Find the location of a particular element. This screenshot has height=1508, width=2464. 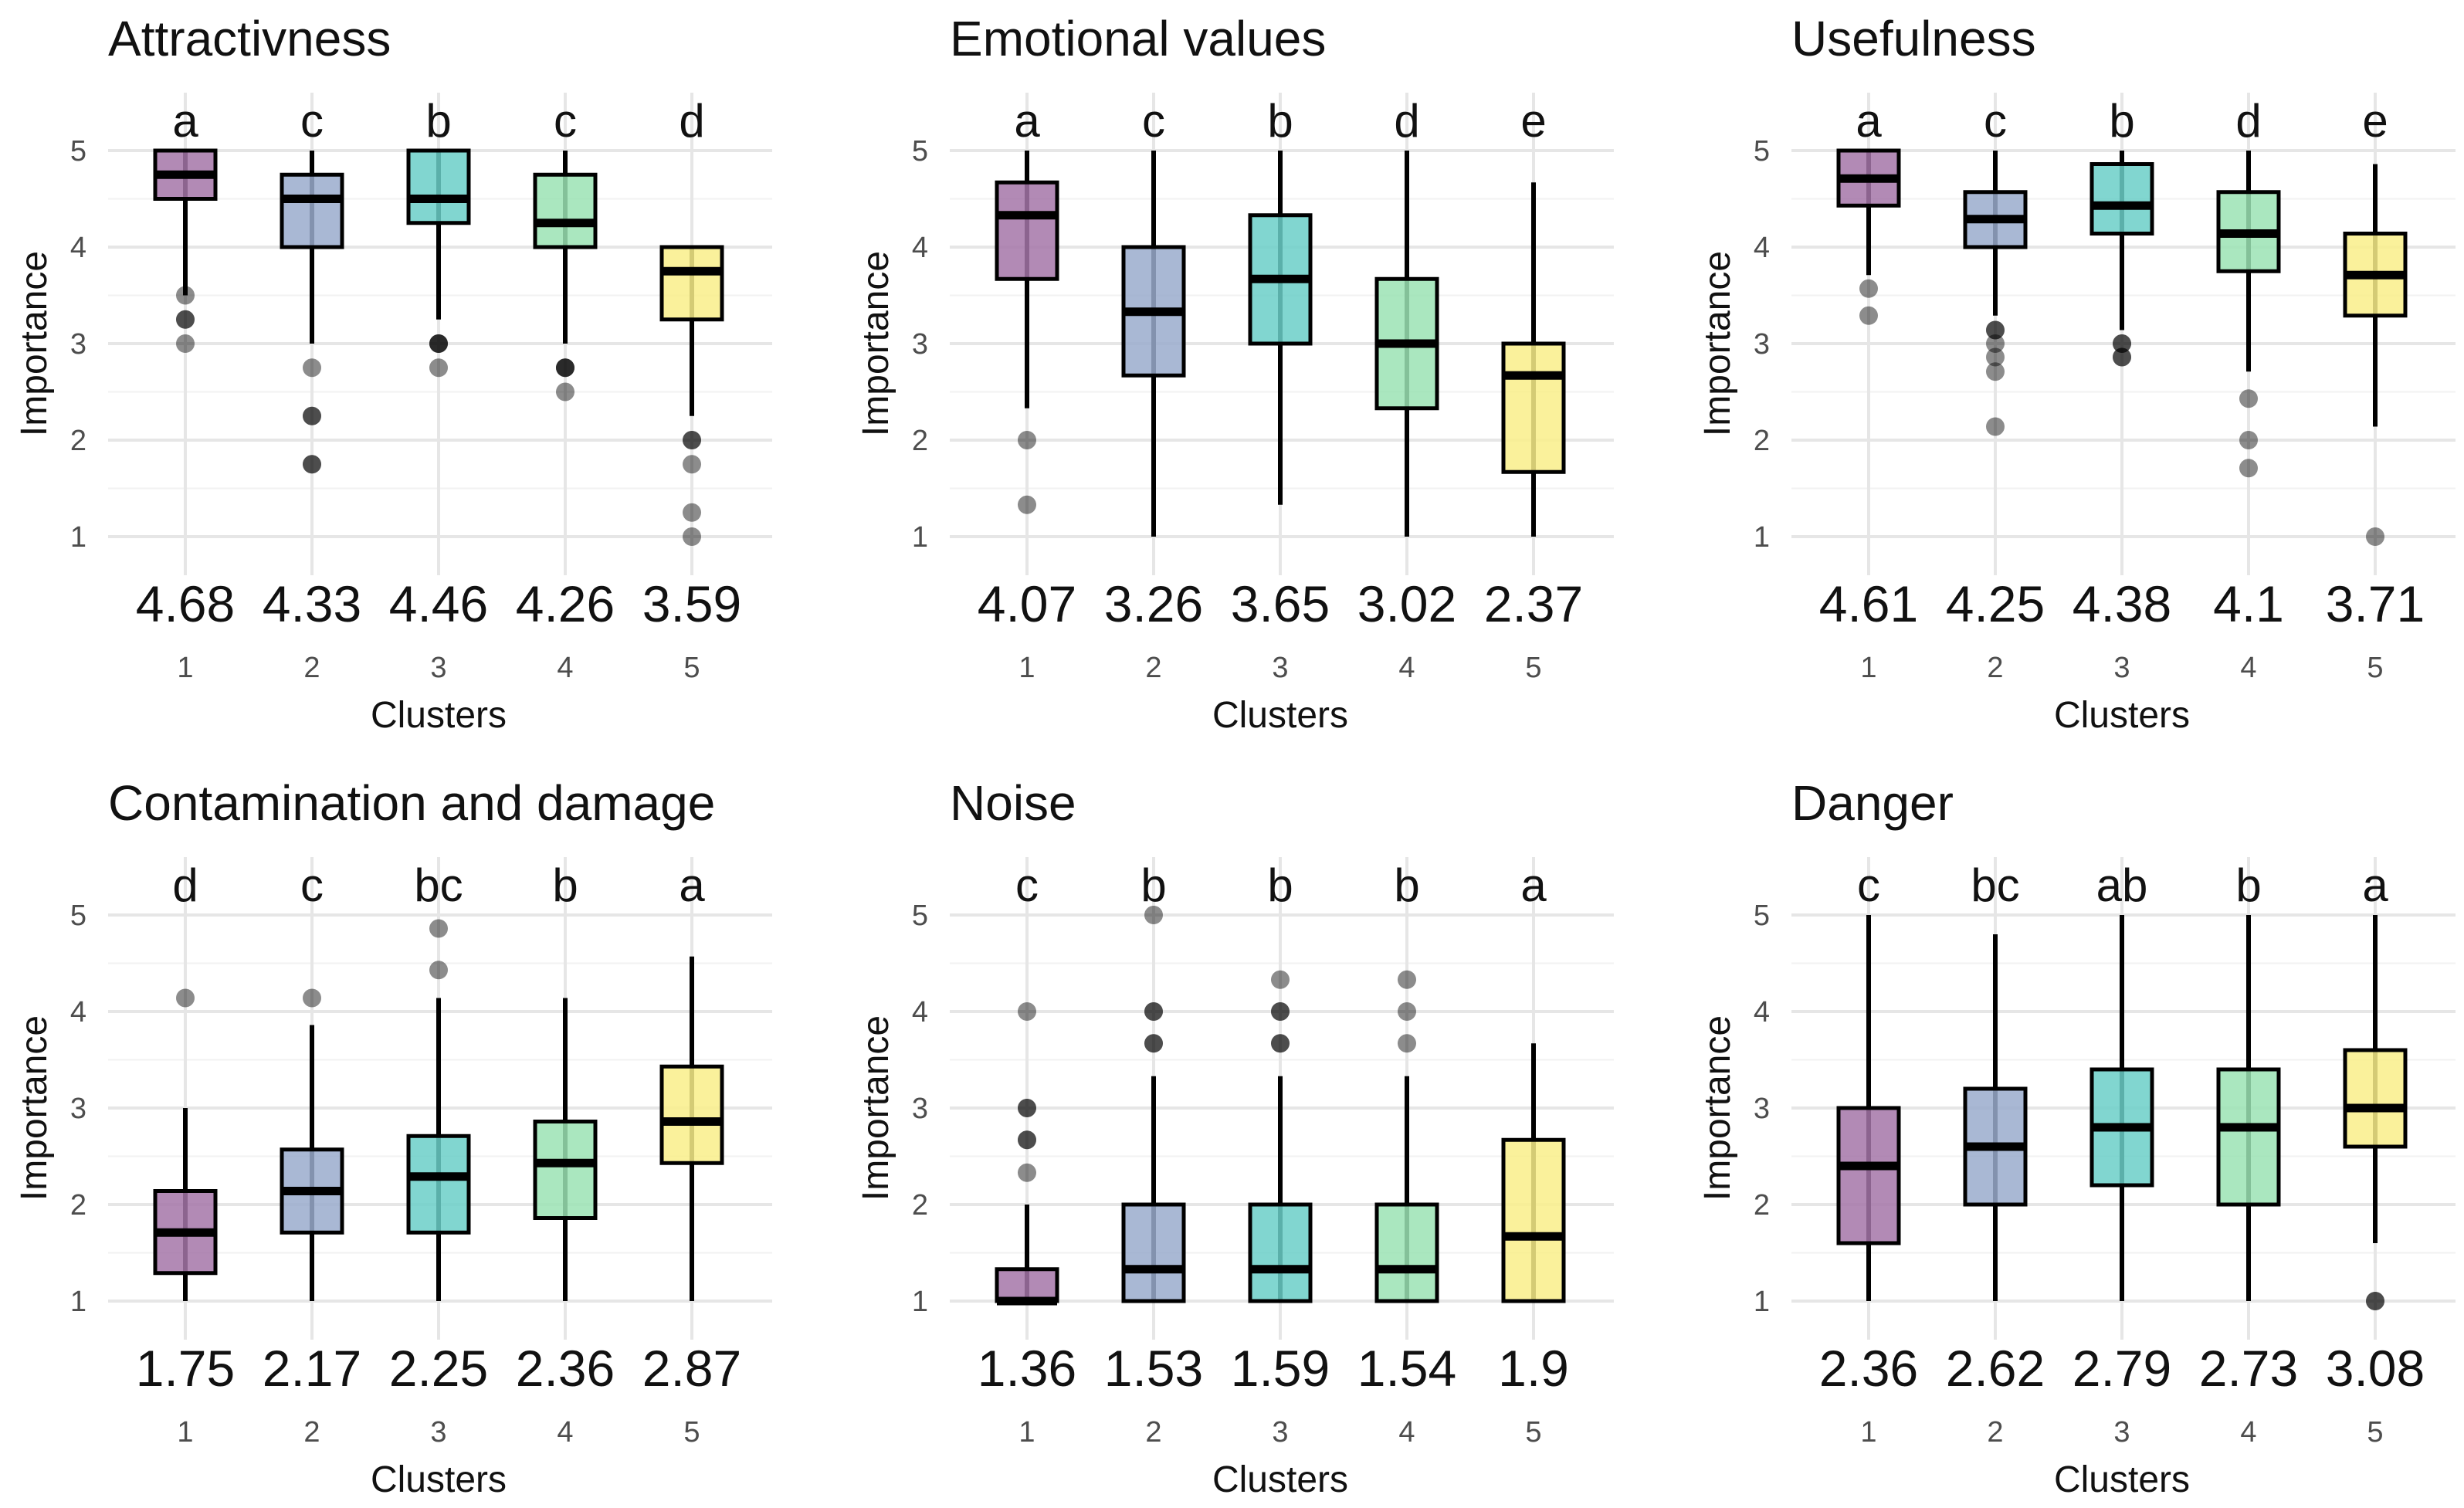

mean-label: 2.87 is located at coordinates (691, 1368).